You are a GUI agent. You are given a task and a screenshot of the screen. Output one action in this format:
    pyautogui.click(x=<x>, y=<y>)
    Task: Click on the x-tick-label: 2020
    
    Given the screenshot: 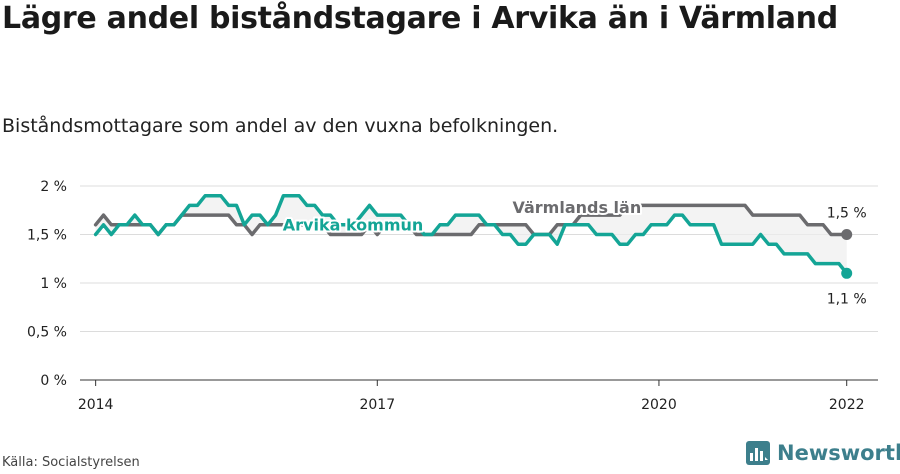 What is the action you would take?
    pyautogui.click(x=659, y=405)
    